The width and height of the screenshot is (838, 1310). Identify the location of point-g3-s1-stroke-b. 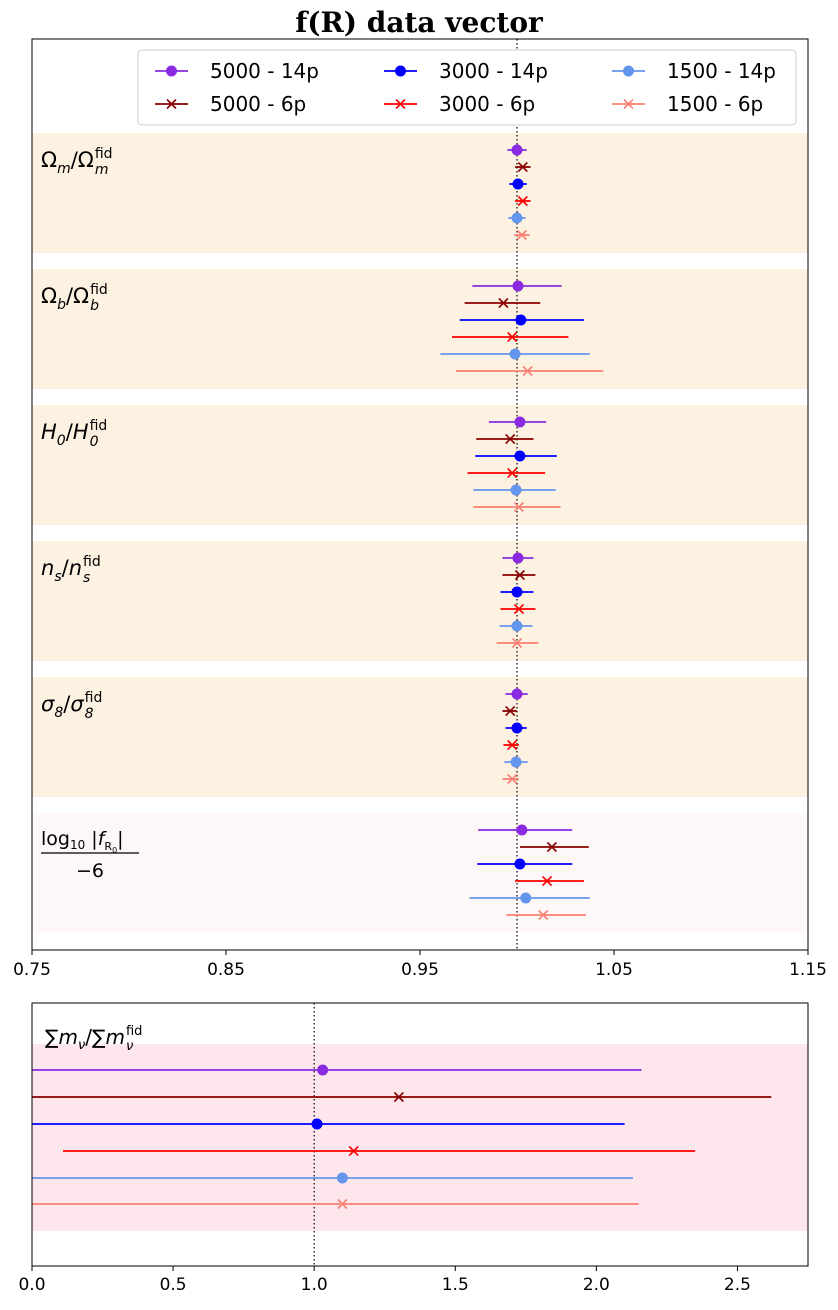
(519, 575).